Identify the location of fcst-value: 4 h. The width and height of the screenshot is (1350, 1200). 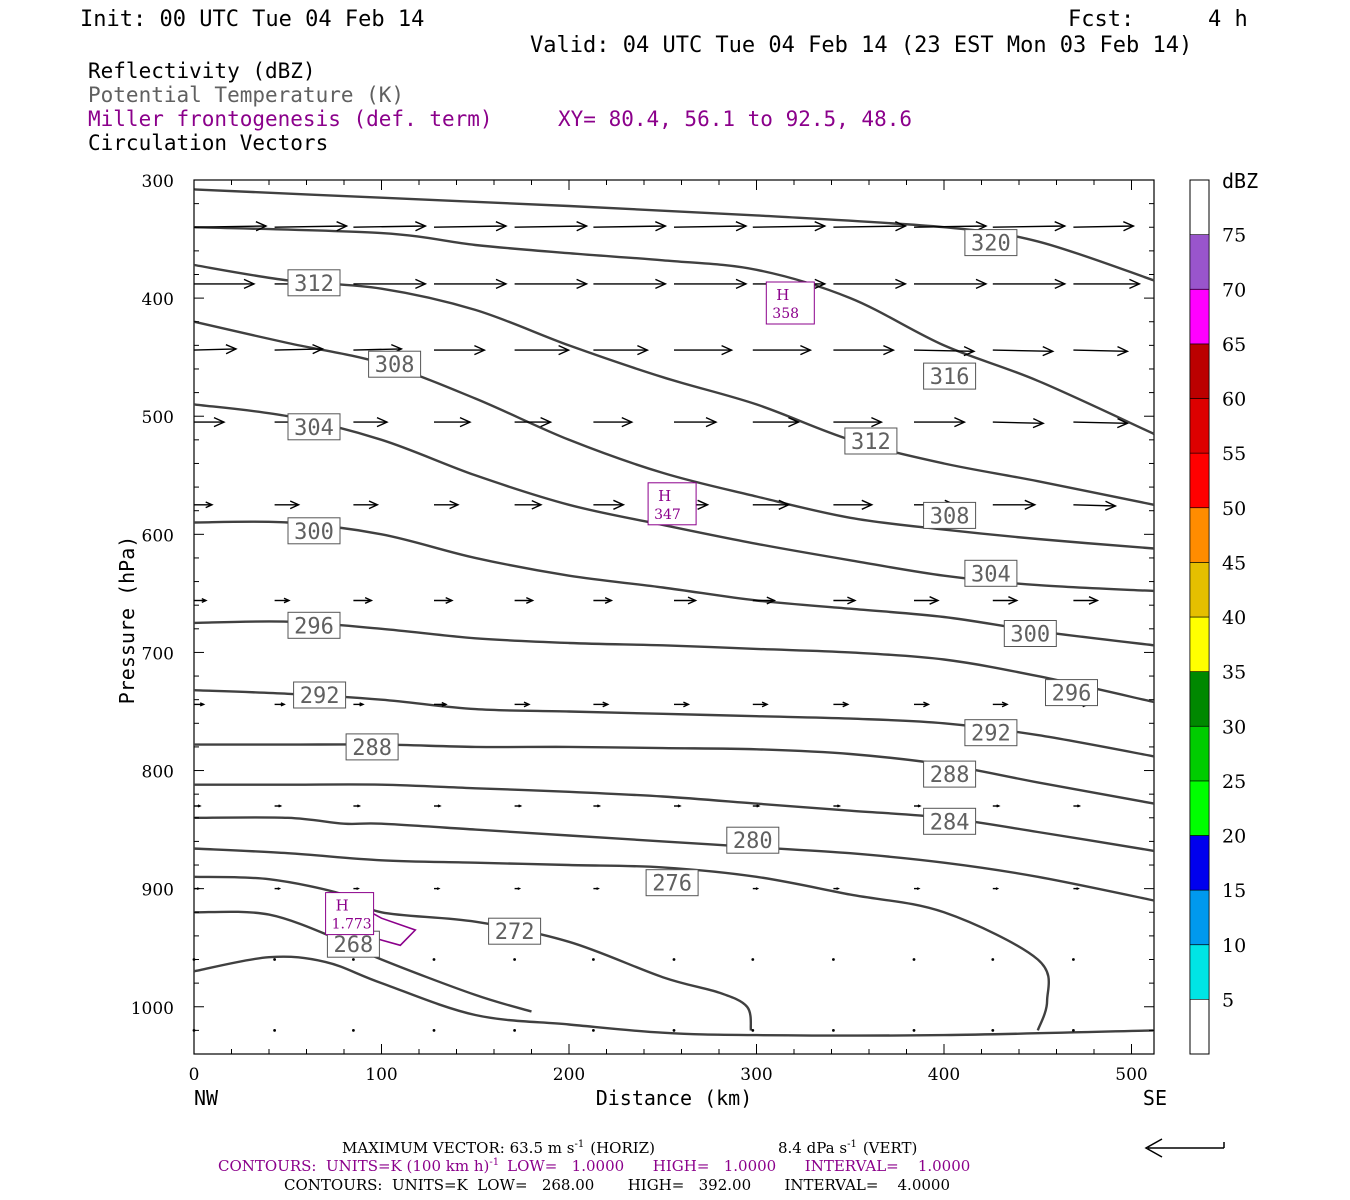
(1228, 19).